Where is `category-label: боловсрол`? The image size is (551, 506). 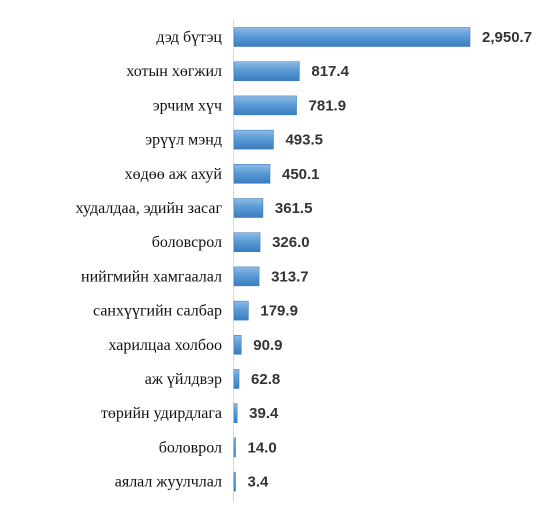 category-label: боловсрол is located at coordinates (187, 242).